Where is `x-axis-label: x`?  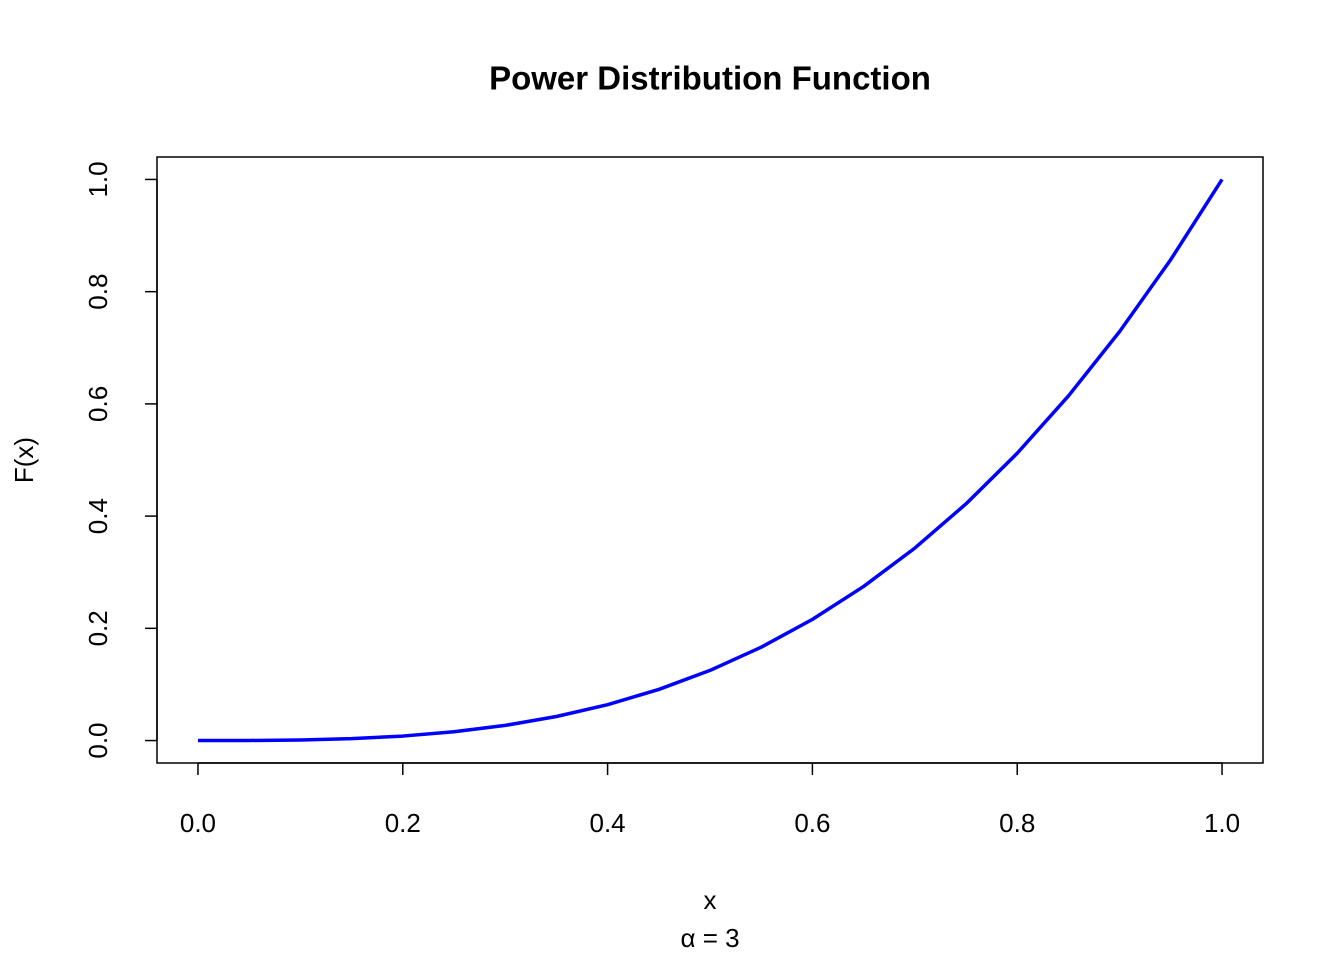
x-axis-label: x is located at coordinates (710, 900).